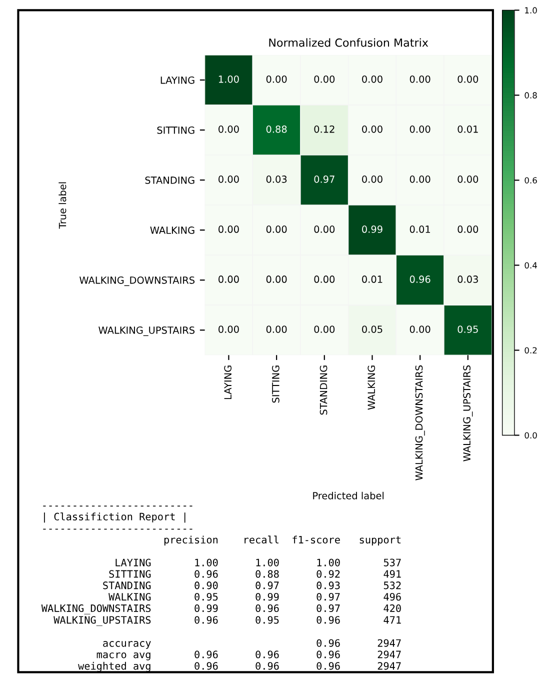 This screenshot has height=679, width=552. Describe the element at coordinates (137, 281) in the screenshot. I see `y-tick-label: WALKING_DOWNSTAIRS` at that location.